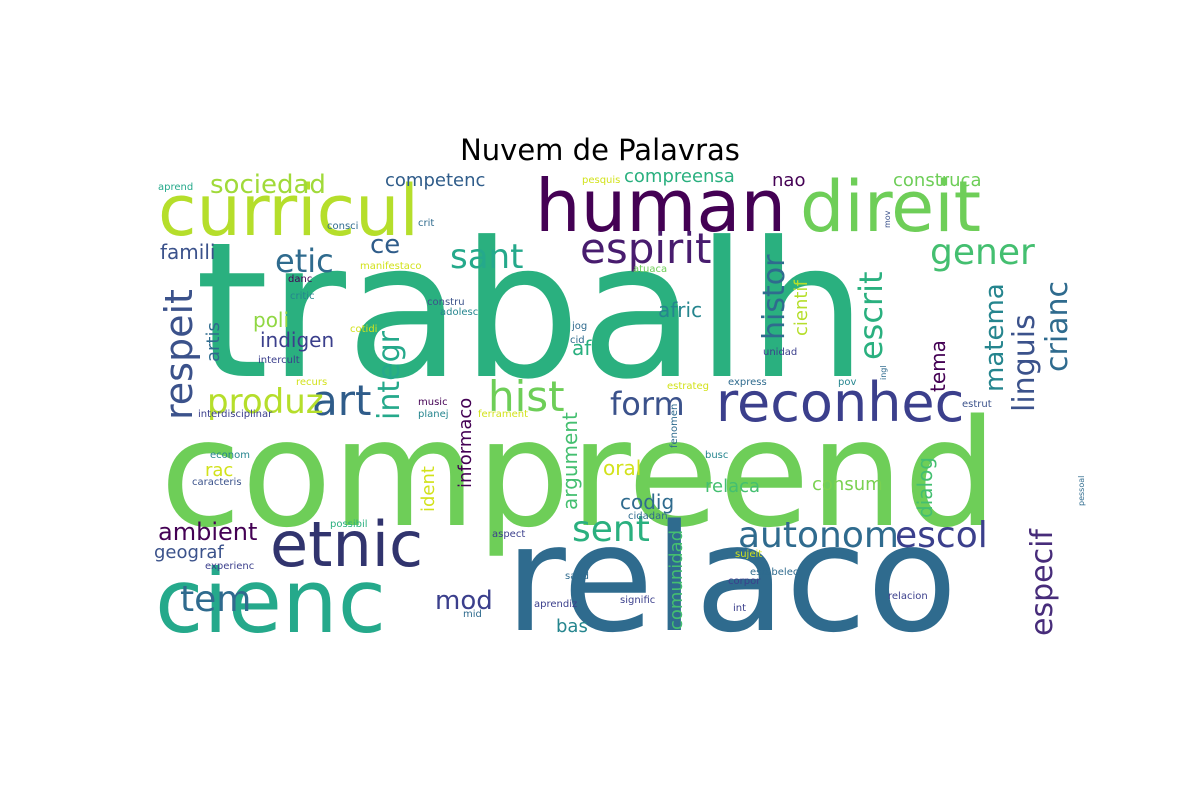 The height and width of the screenshot is (800, 1200). What do you see at coordinates (747, 382) in the screenshot?
I see `word-express: express` at bounding box center [747, 382].